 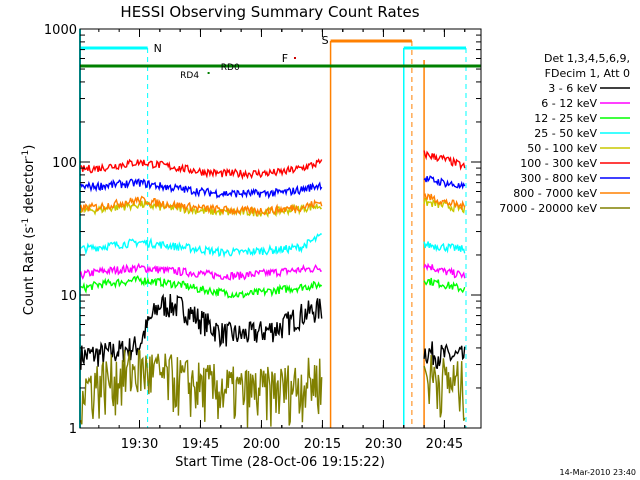 I want to click on y-label-part1: Count Rate (s, so click(x=29, y=271).